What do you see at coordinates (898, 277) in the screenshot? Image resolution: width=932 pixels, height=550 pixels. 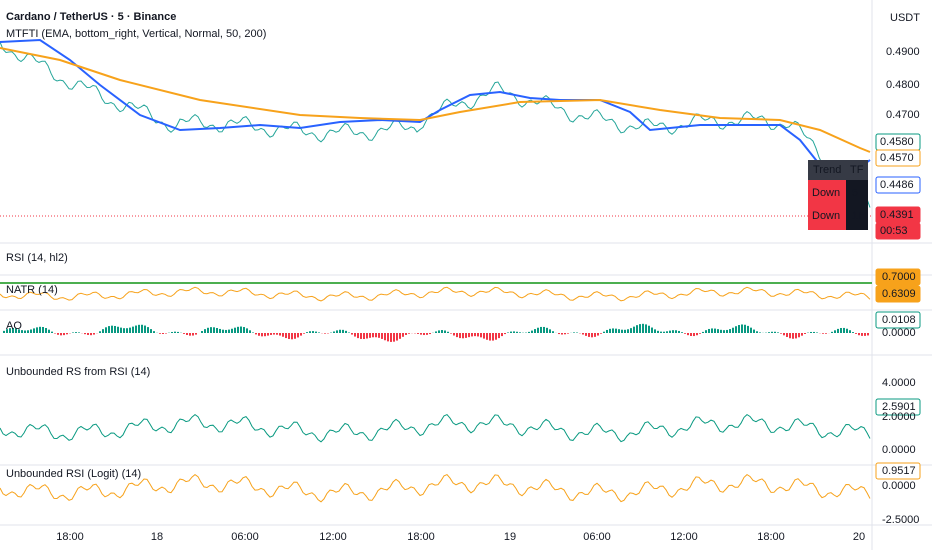 I see `value-tag` at bounding box center [898, 277].